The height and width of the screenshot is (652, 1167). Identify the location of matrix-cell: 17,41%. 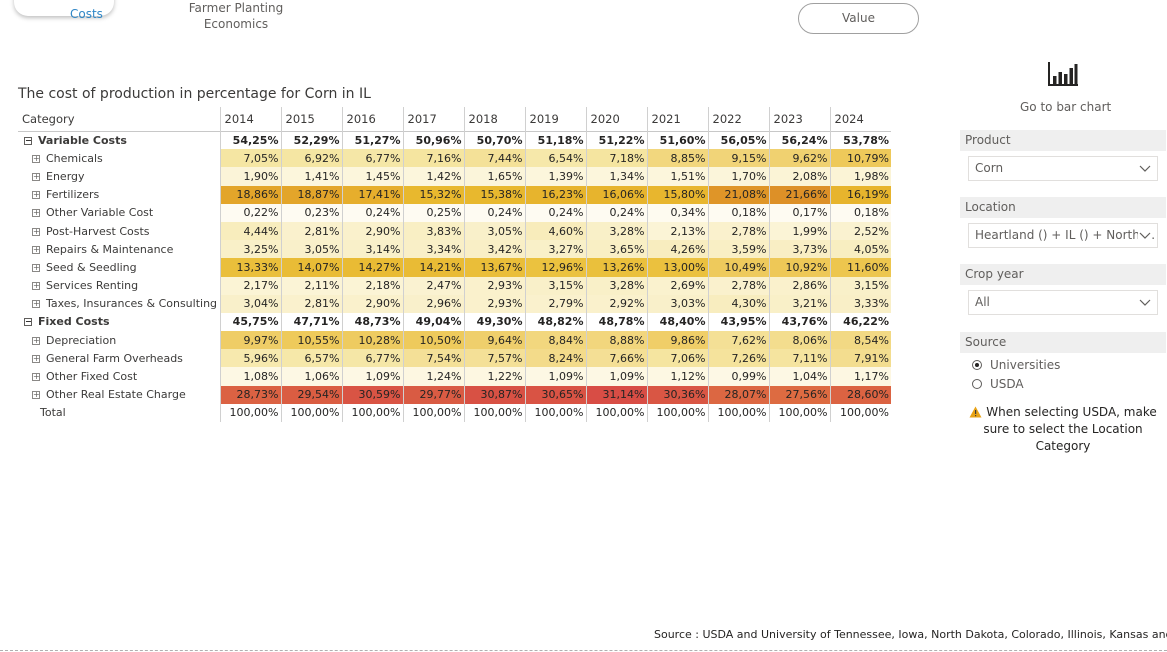
(372, 194).